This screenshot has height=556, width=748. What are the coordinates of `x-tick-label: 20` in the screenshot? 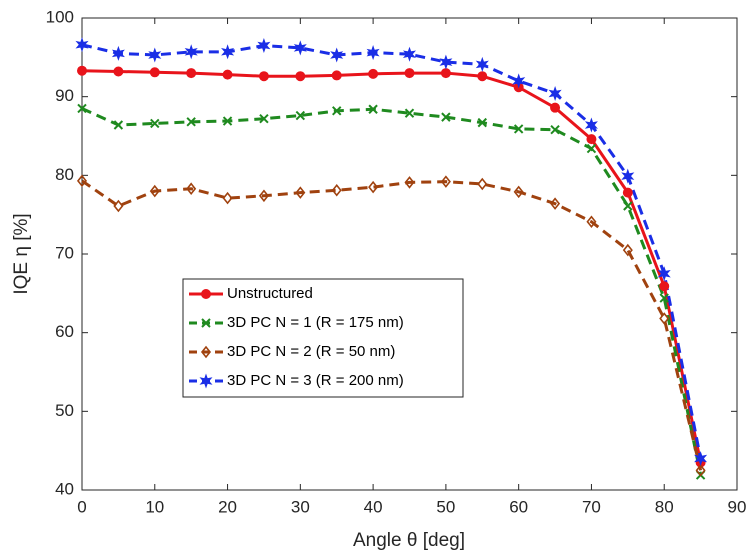 It's located at (227, 506).